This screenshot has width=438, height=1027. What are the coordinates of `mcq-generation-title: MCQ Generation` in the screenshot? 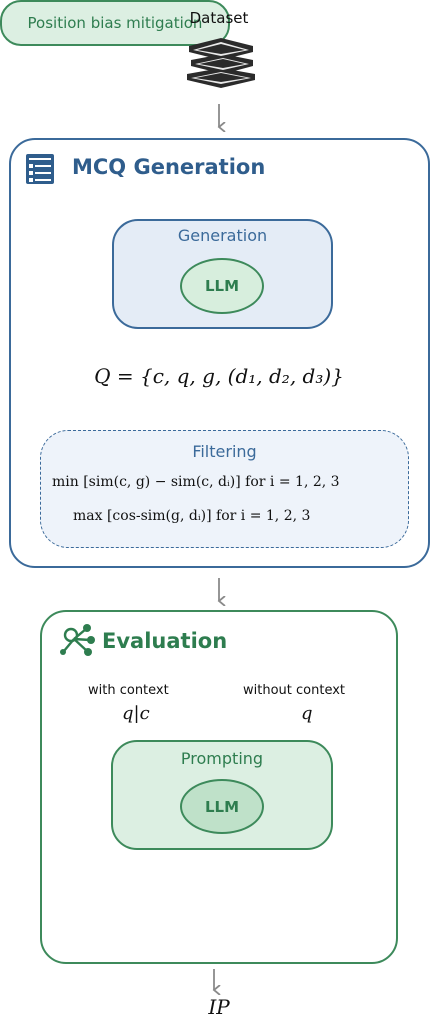 It's located at (169, 167).